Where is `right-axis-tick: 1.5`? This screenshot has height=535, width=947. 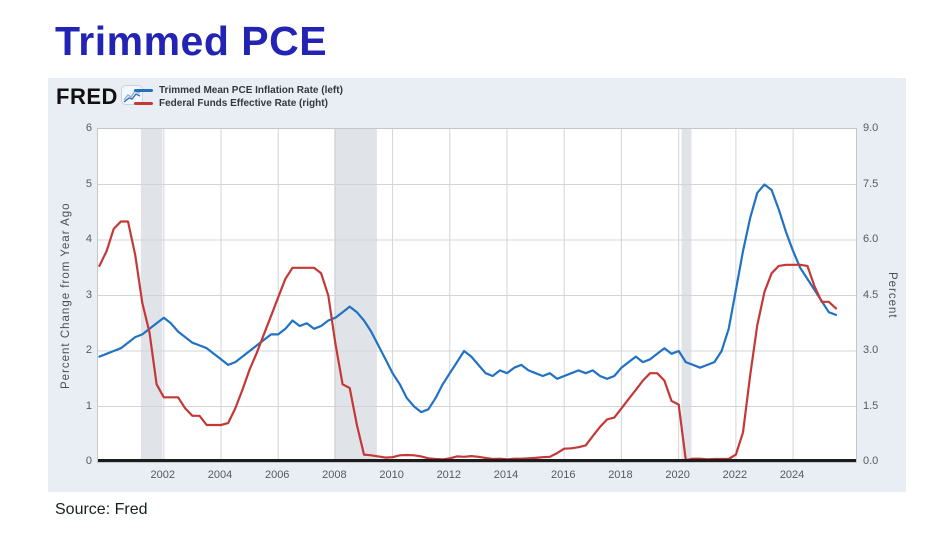
right-axis-tick: 1.5 is located at coordinates (871, 405).